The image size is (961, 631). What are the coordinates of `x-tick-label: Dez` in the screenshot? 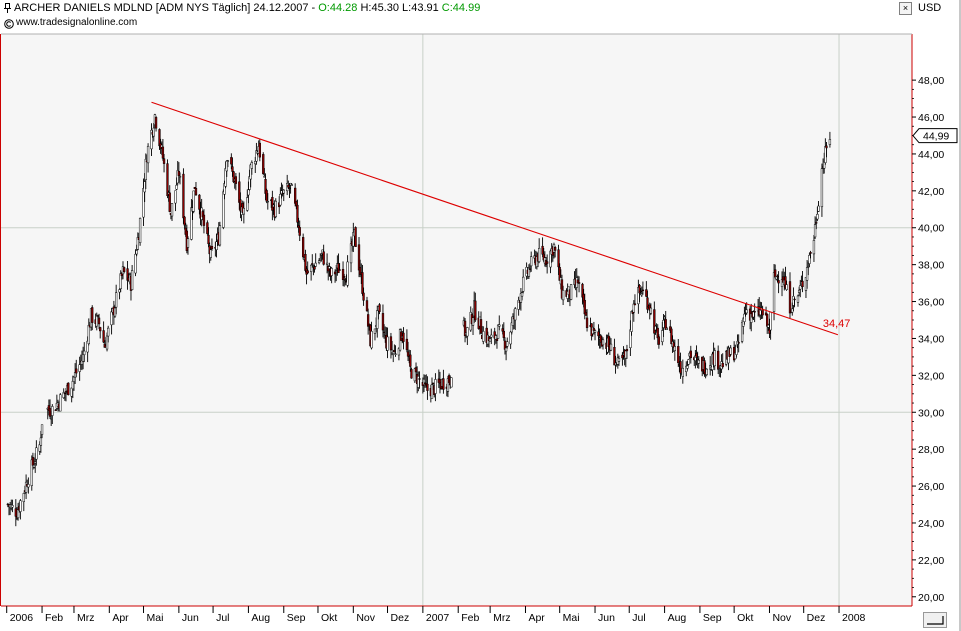 It's located at (400, 618).